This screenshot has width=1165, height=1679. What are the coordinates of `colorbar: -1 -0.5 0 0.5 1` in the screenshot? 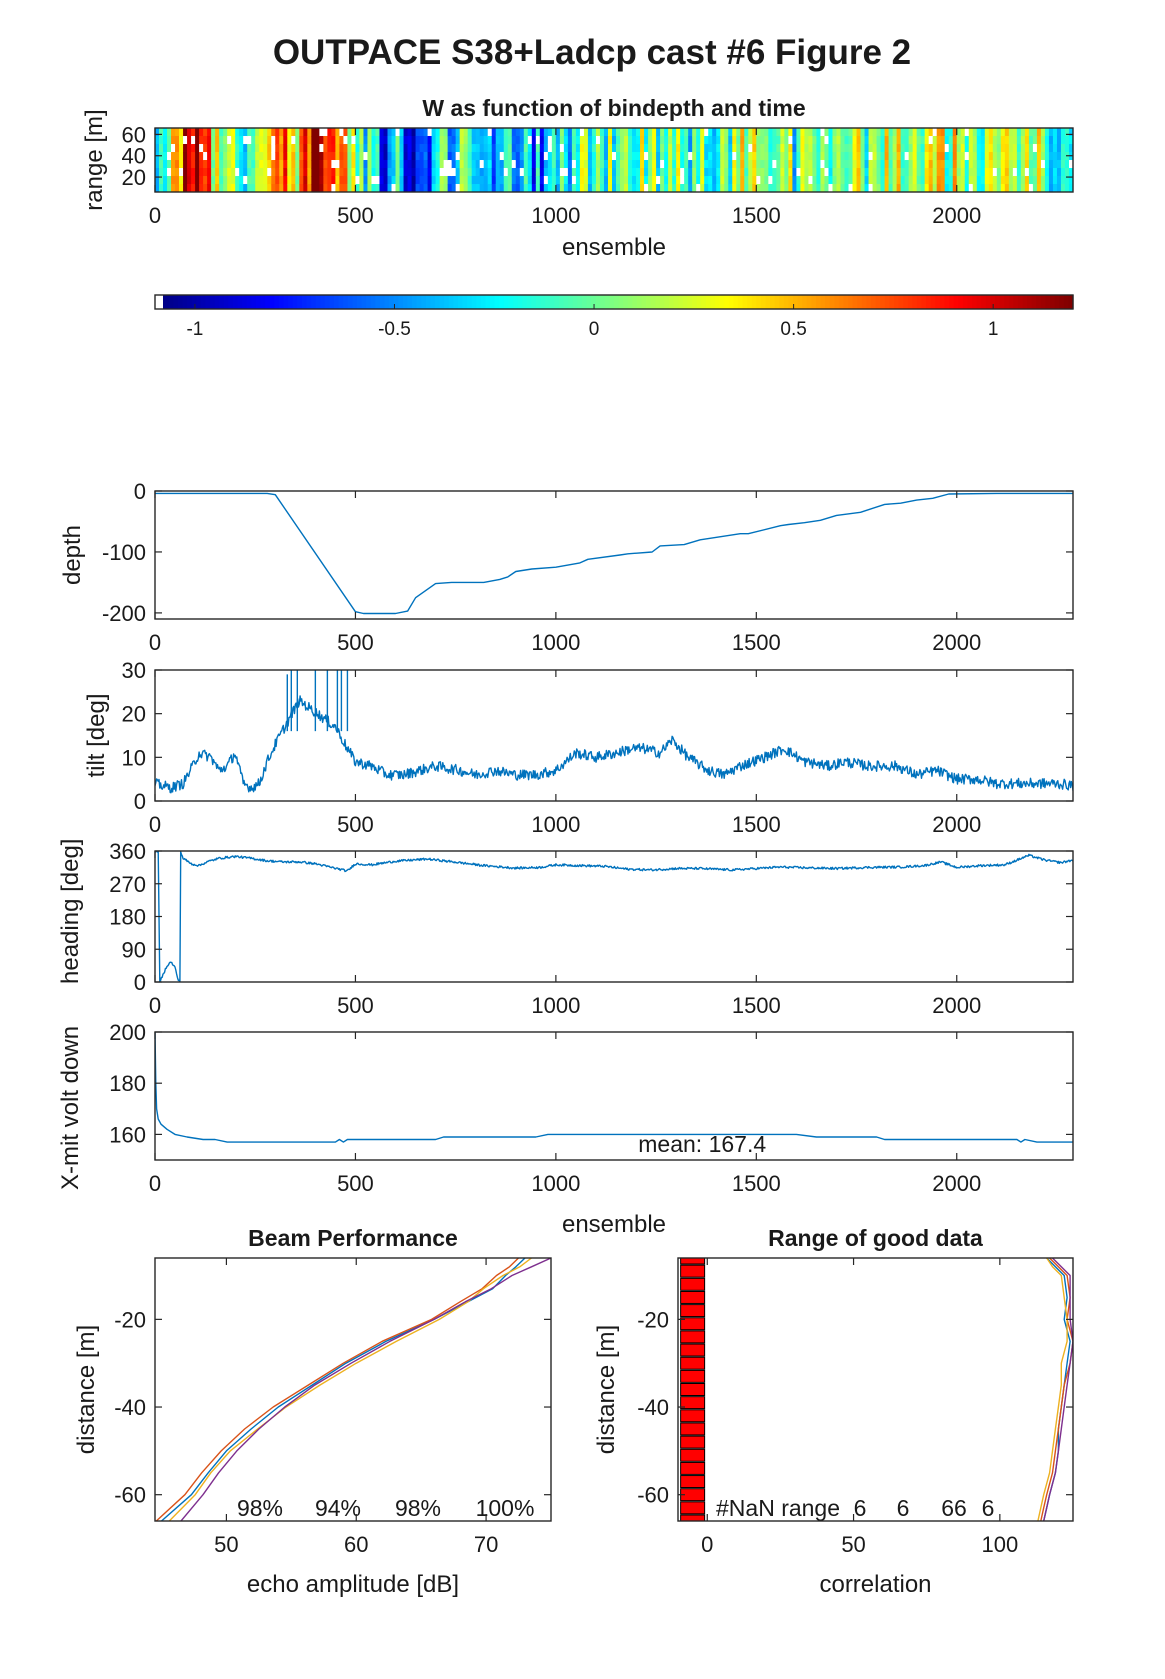 It's located at (614, 317).